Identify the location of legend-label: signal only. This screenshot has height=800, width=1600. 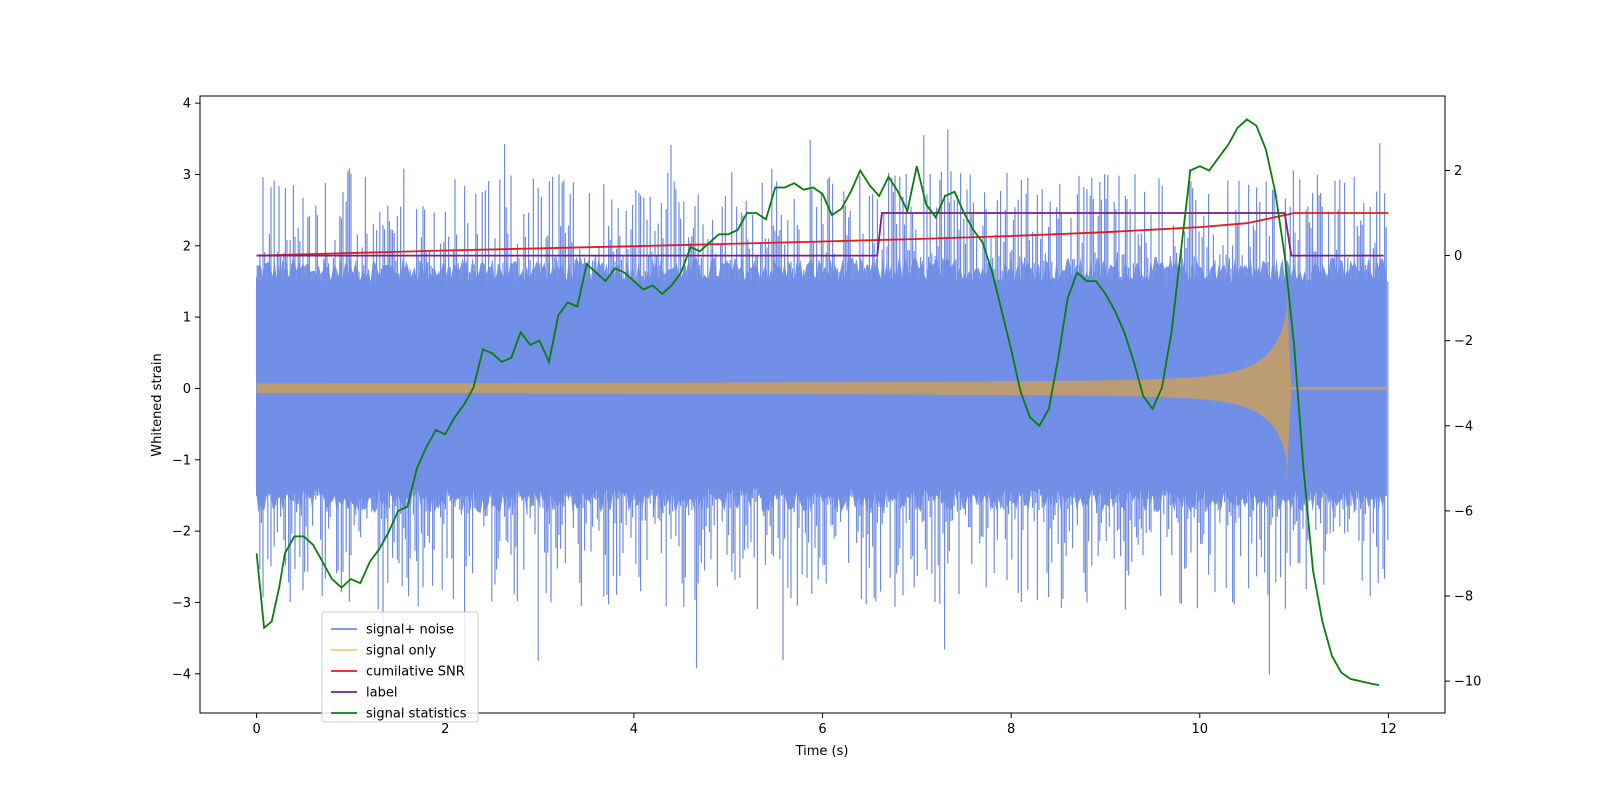
(401, 651).